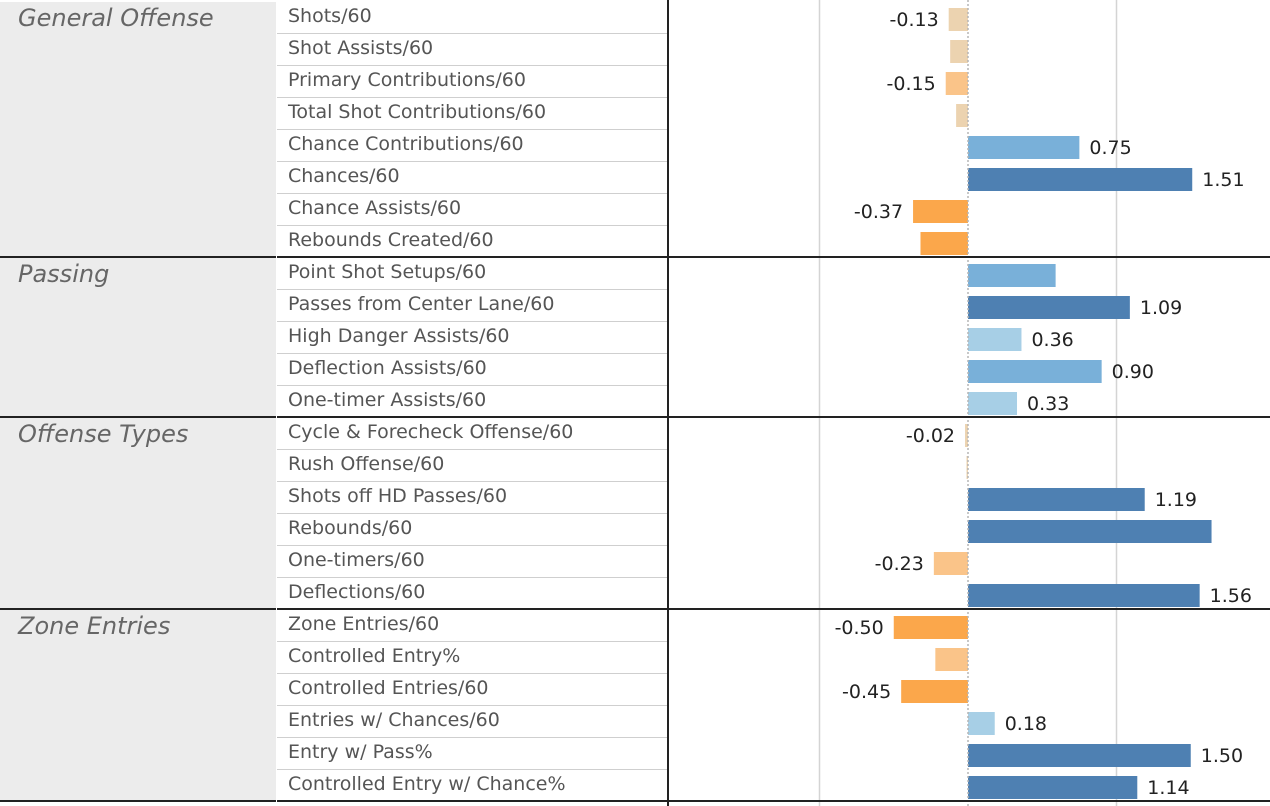 This screenshot has height=806, width=1270. I want to click on metric-label: Entries w/ Chances/60, so click(394, 720).